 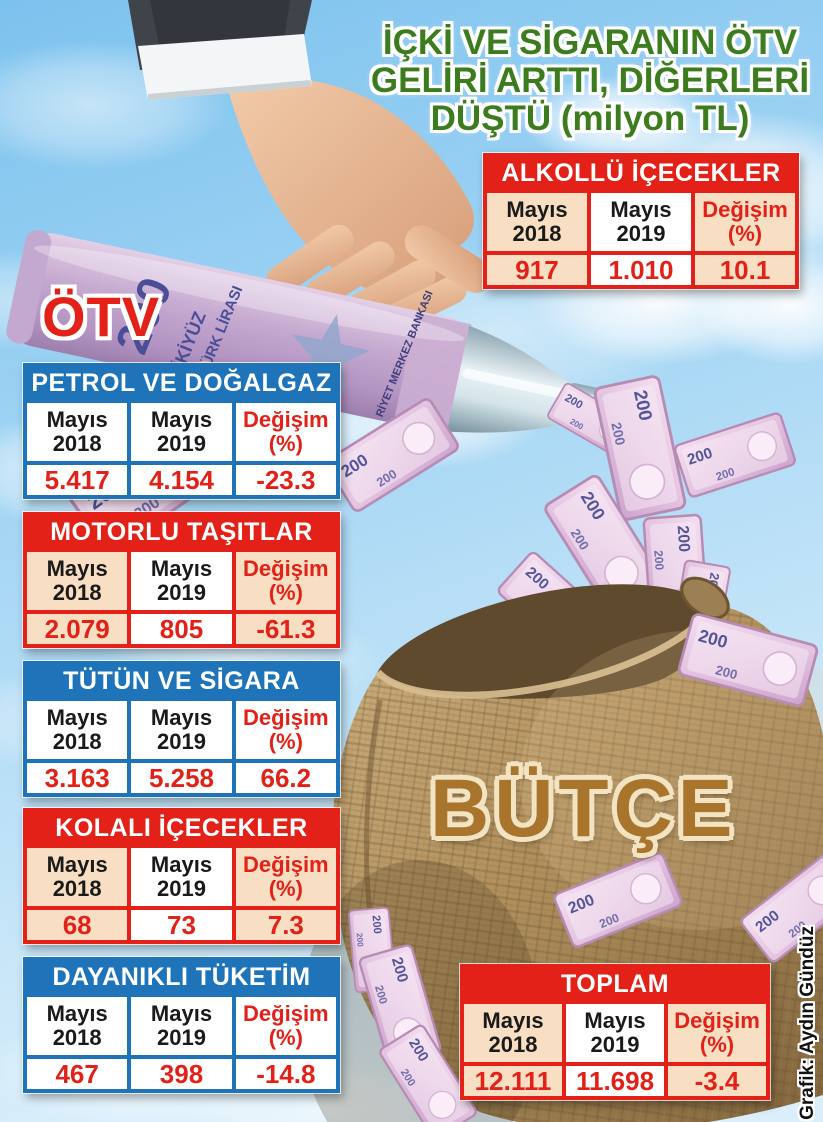 I want to click on value-cell: 7.3, so click(x=285, y=925).